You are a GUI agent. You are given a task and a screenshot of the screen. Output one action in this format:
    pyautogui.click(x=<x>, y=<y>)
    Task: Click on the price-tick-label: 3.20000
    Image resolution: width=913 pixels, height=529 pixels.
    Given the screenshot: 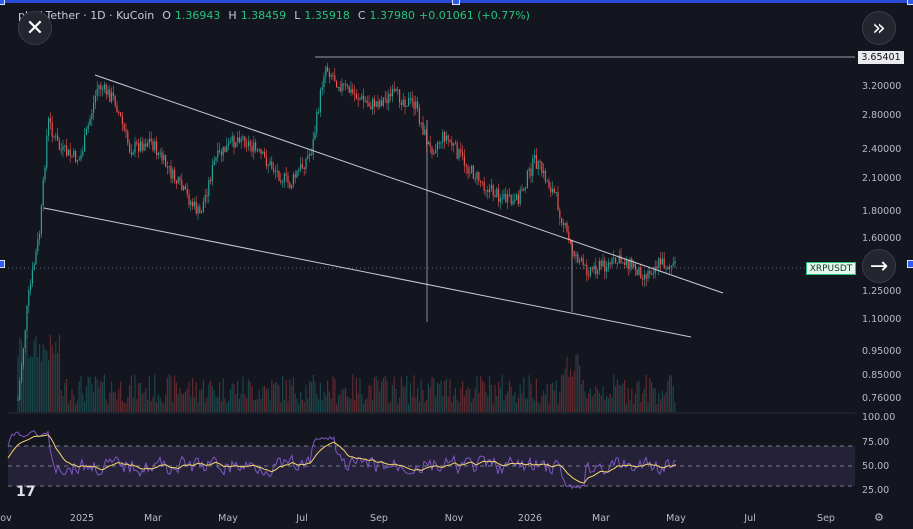 What is the action you would take?
    pyautogui.click(x=881, y=86)
    